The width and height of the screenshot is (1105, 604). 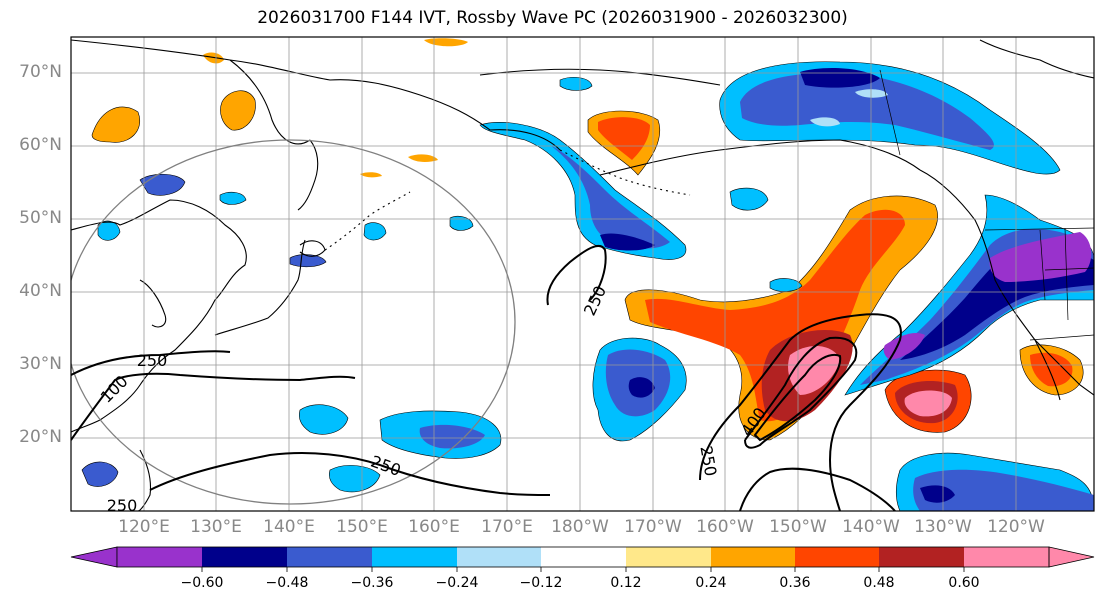 I want to click on lon-label-120e: 120°E, so click(x=144, y=527).